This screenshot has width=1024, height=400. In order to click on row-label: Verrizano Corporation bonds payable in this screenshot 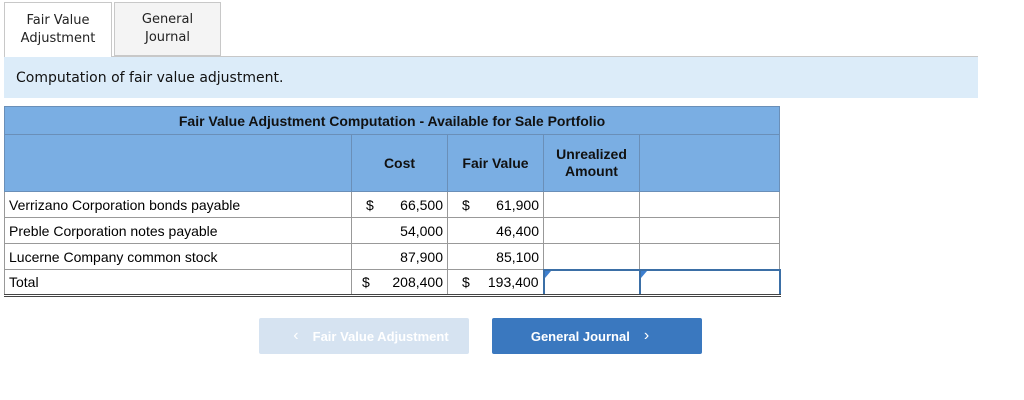, I will do `click(178, 204)`.